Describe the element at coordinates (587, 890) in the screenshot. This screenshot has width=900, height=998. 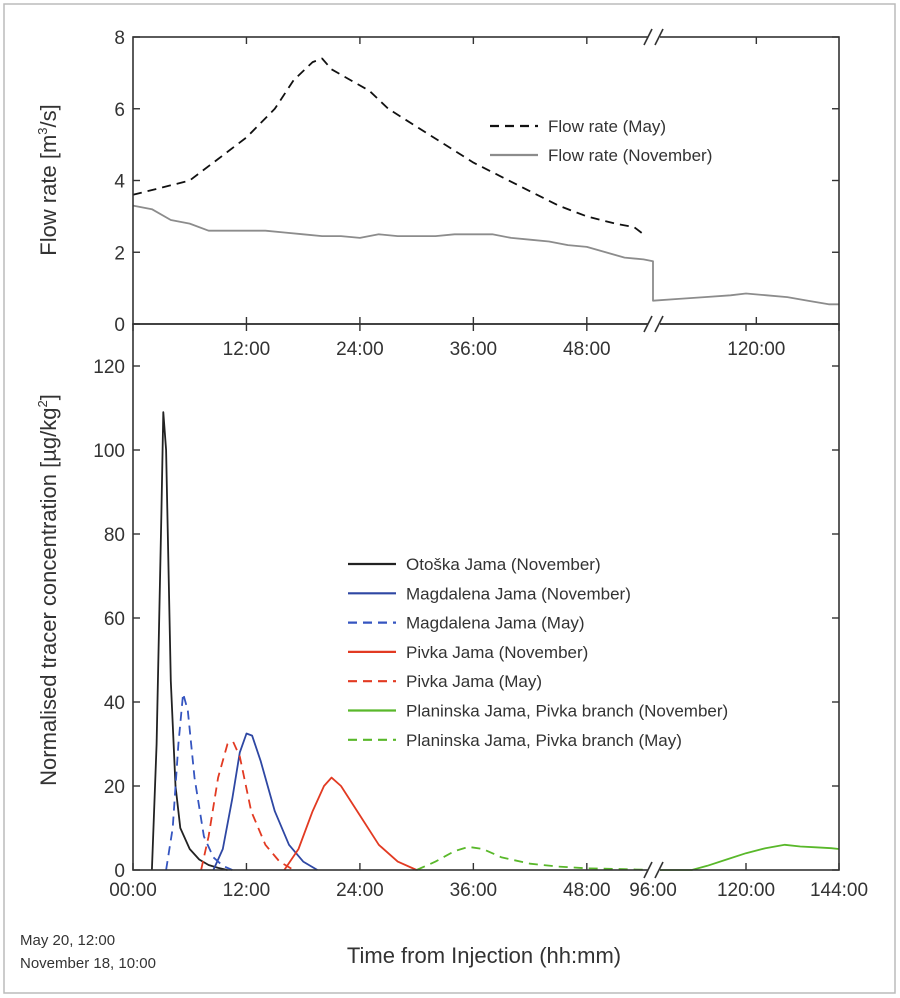
I see `tracer-x-tick-label: 48:00` at that location.